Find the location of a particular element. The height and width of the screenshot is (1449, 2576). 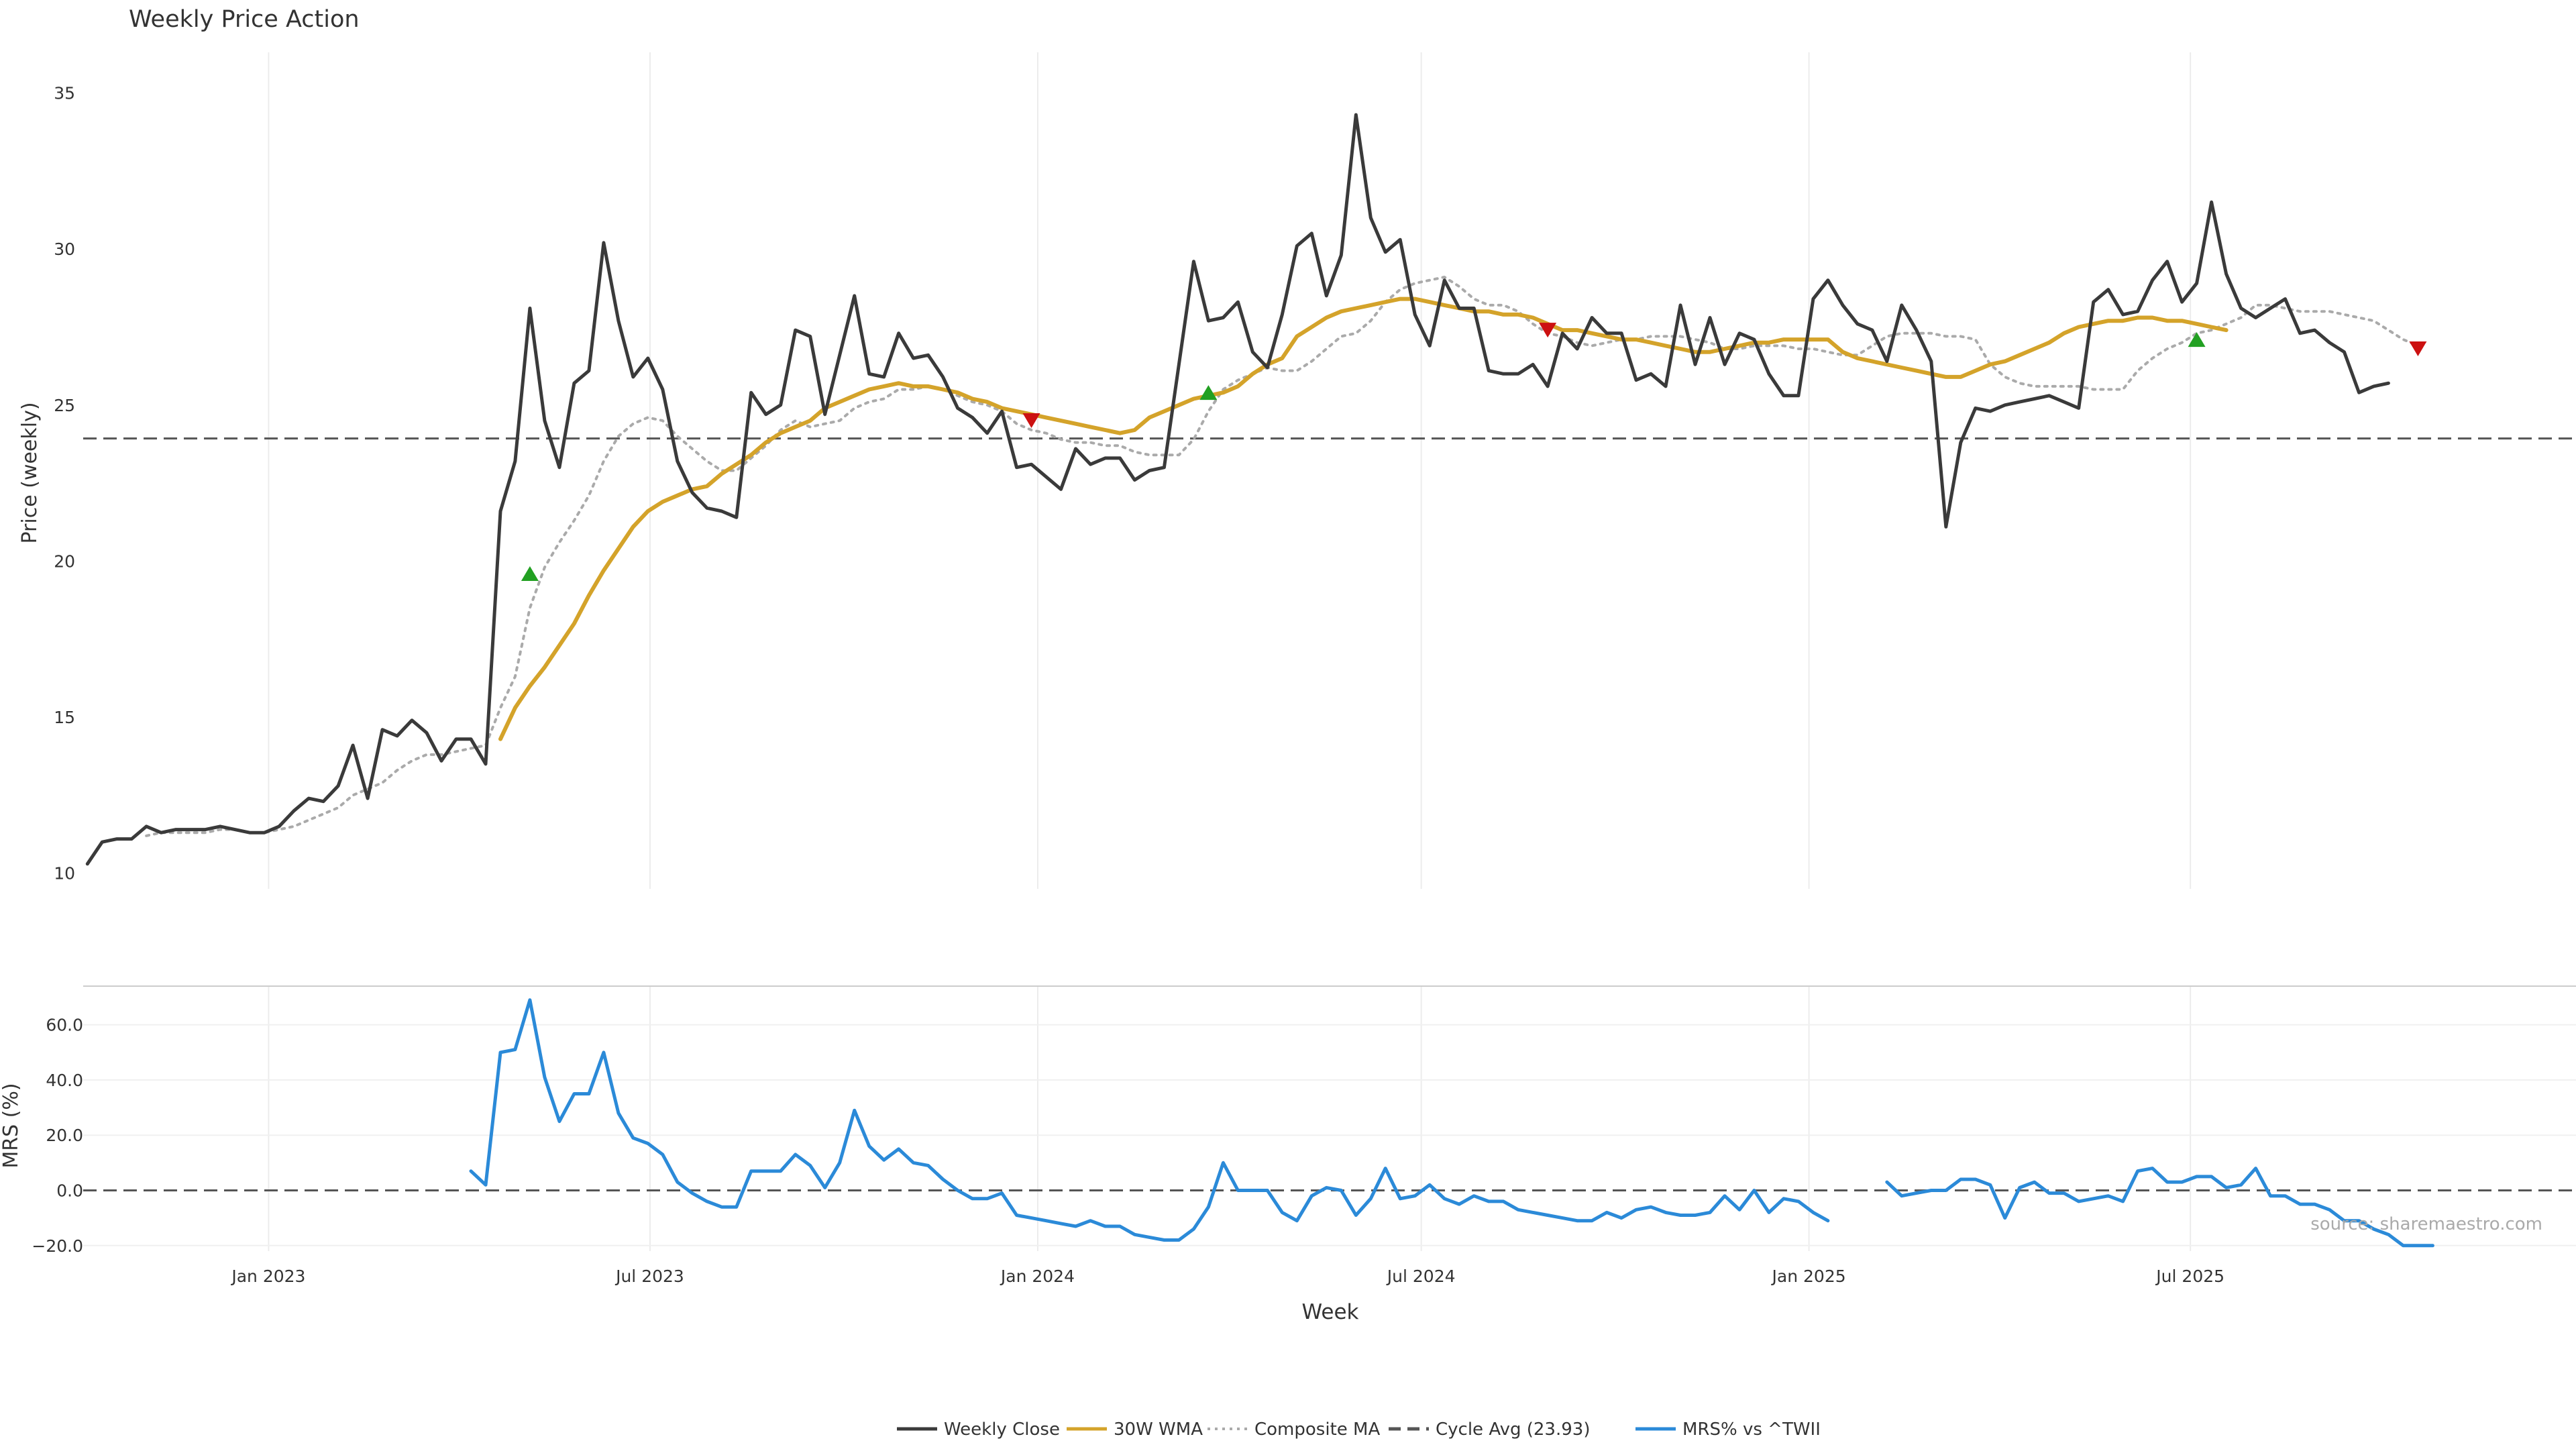

price-y-tick-label: 10 is located at coordinates (64, 873).